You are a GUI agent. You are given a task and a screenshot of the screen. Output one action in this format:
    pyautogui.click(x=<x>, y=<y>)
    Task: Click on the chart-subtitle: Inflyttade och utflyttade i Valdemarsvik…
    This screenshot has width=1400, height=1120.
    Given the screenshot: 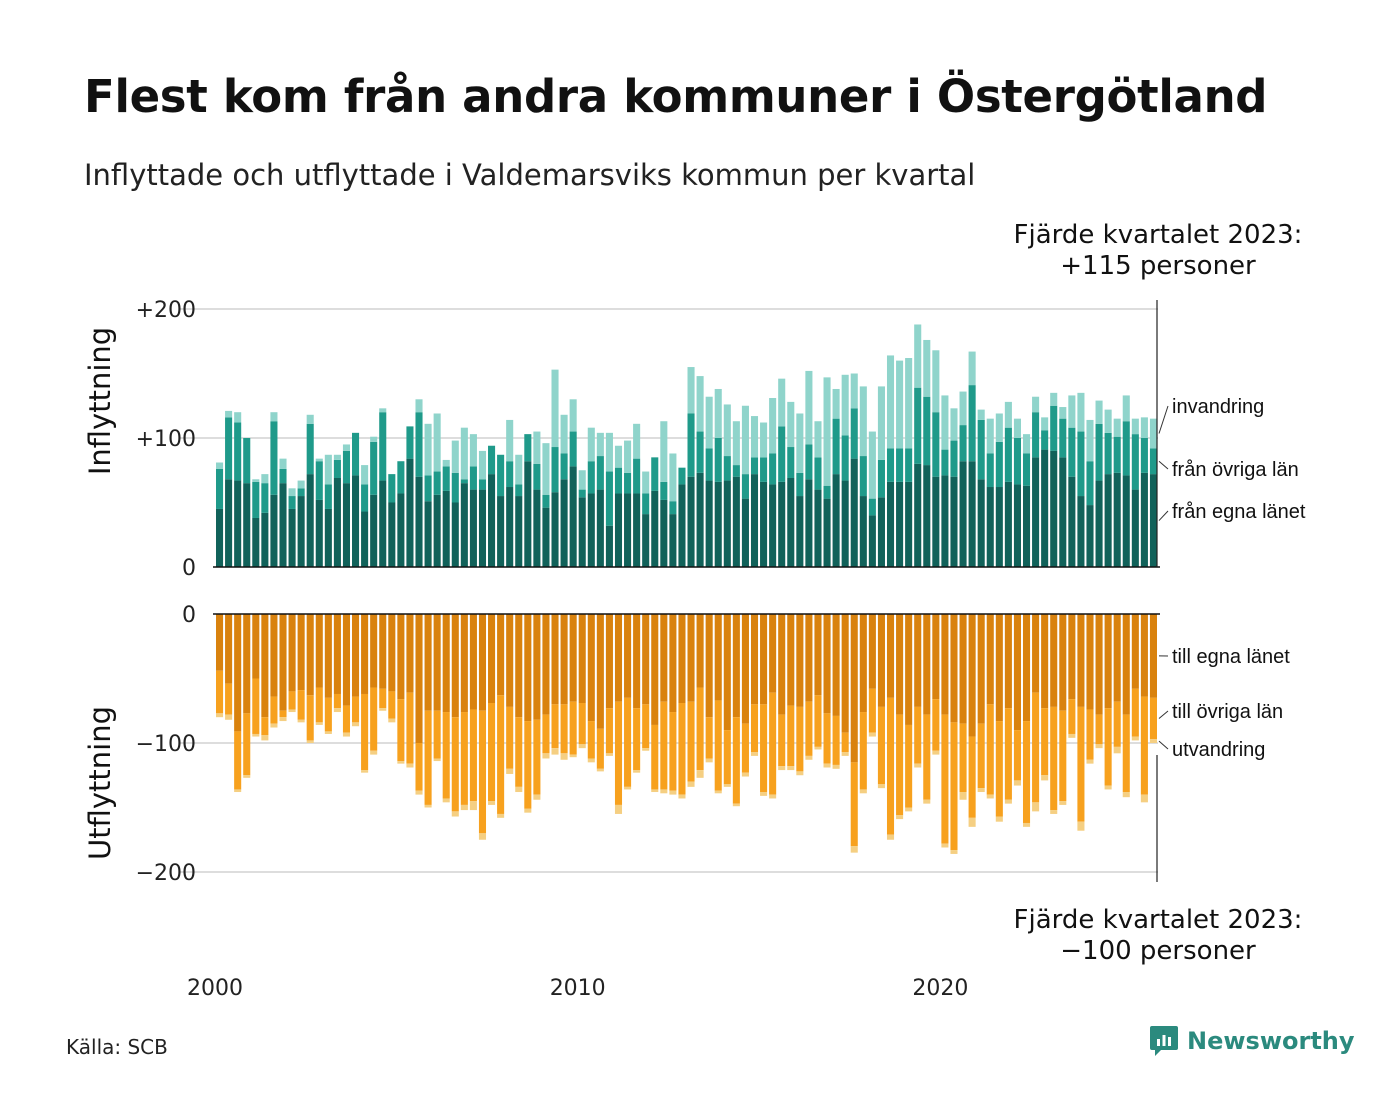 What is the action you would take?
    pyautogui.click(x=530, y=175)
    